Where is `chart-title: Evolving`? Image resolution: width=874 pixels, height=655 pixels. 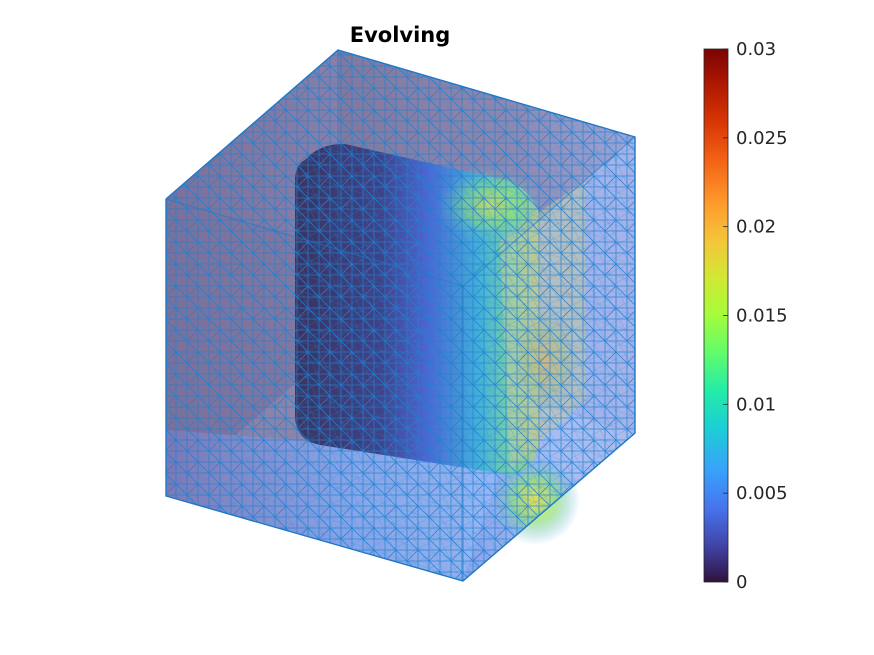
chart-title: Evolving is located at coordinates (400, 35).